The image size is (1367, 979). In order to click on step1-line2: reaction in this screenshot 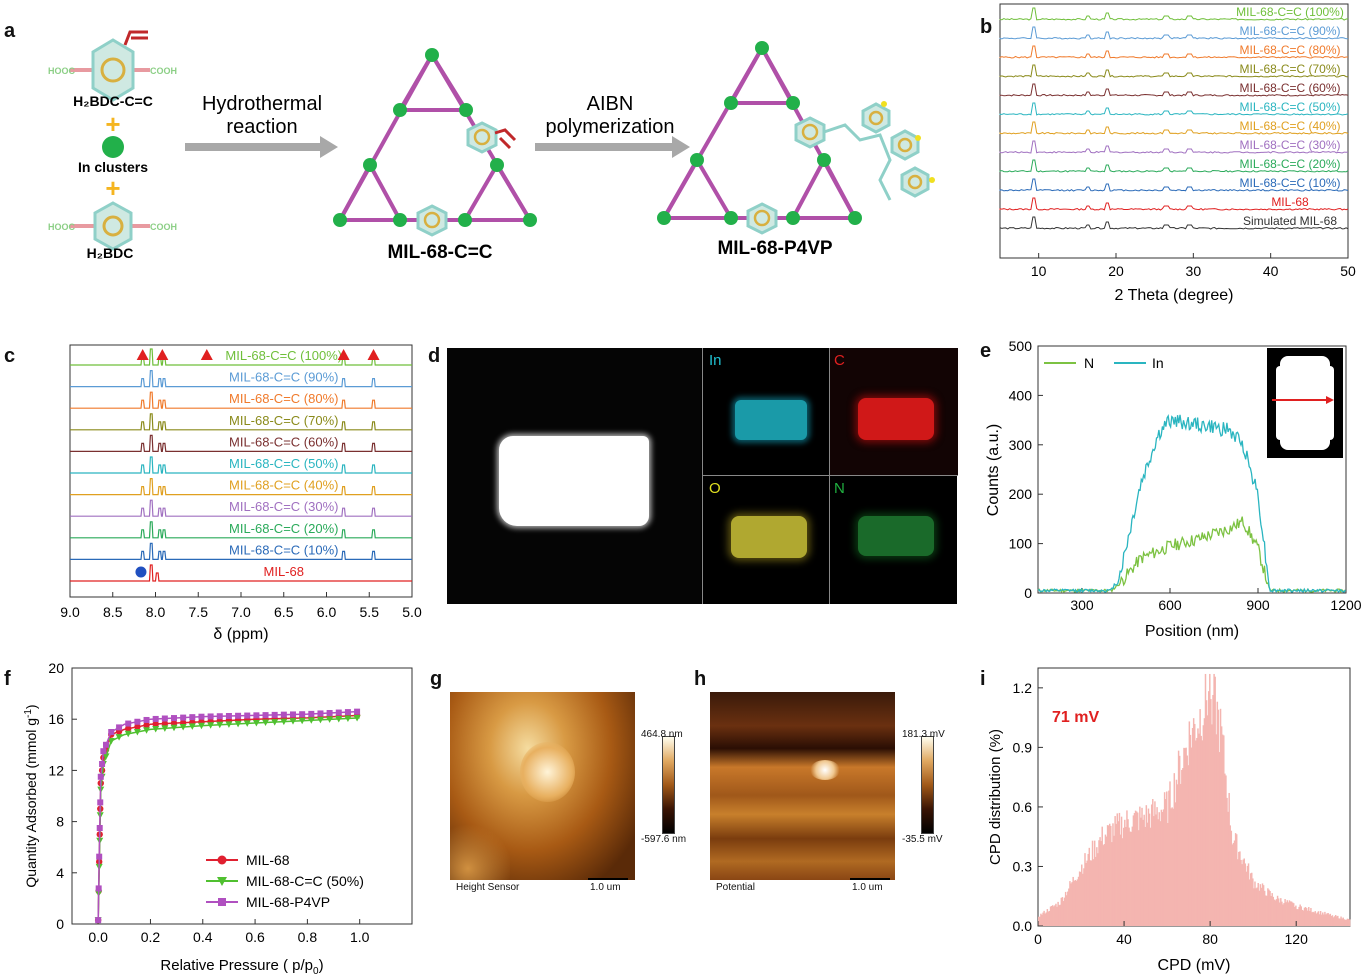, I will do `click(261, 127)`.